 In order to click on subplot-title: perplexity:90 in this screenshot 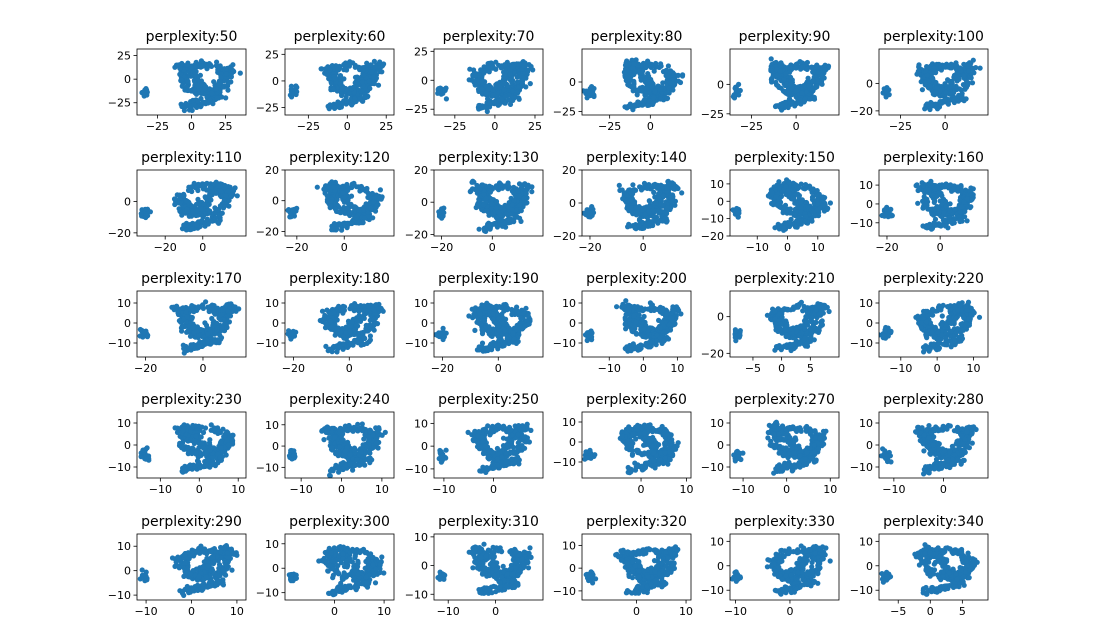, I will do `click(785, 37)`.